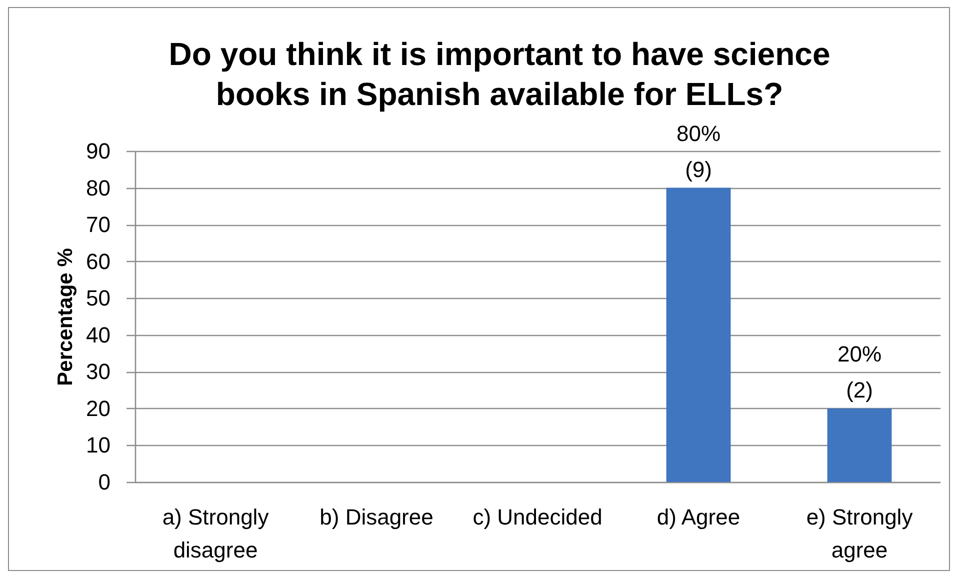 Image resolution: width=958 pixels, height=578 pixels. What do you see at coordinates (215, 533) in the screenshot?
I see `x-tick-label: a) Strongly disagree` at bounding box center [215, 533].